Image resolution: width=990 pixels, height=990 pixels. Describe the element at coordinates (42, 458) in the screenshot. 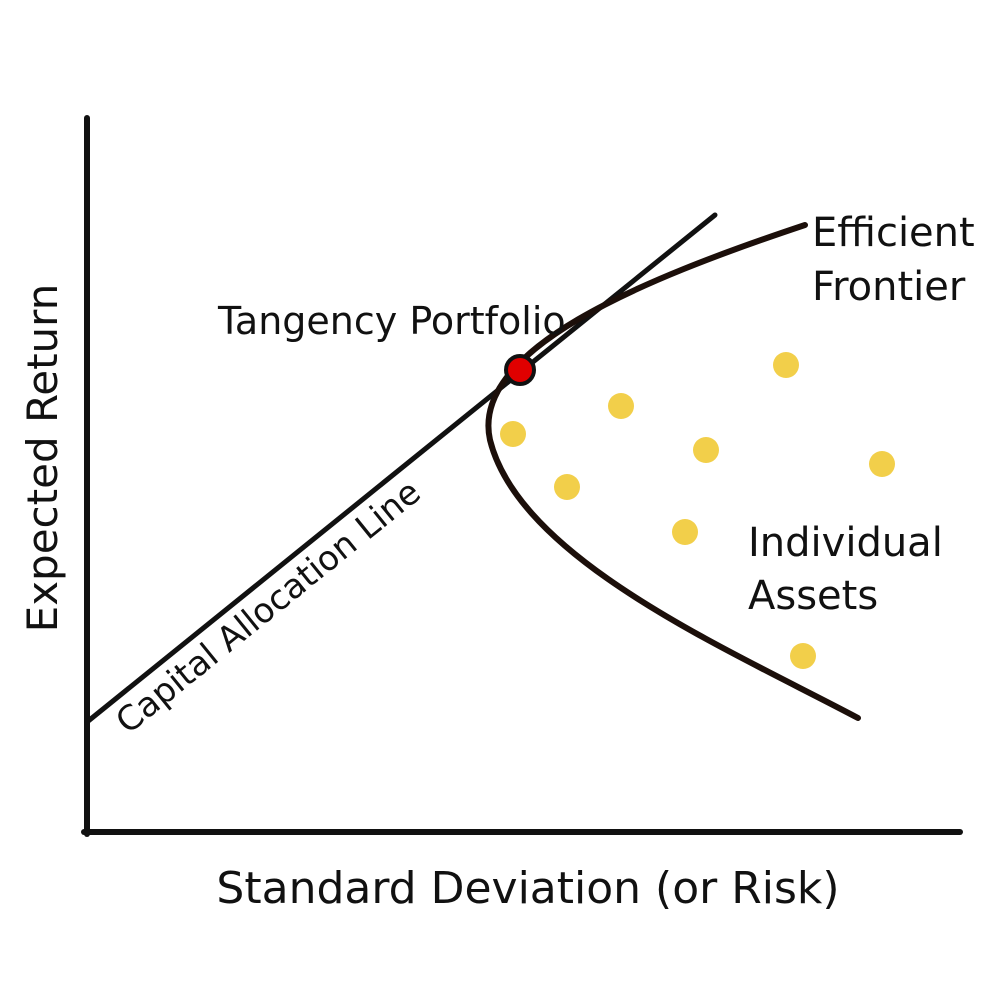

I see `y-axis-label: Expected Return` at that location.